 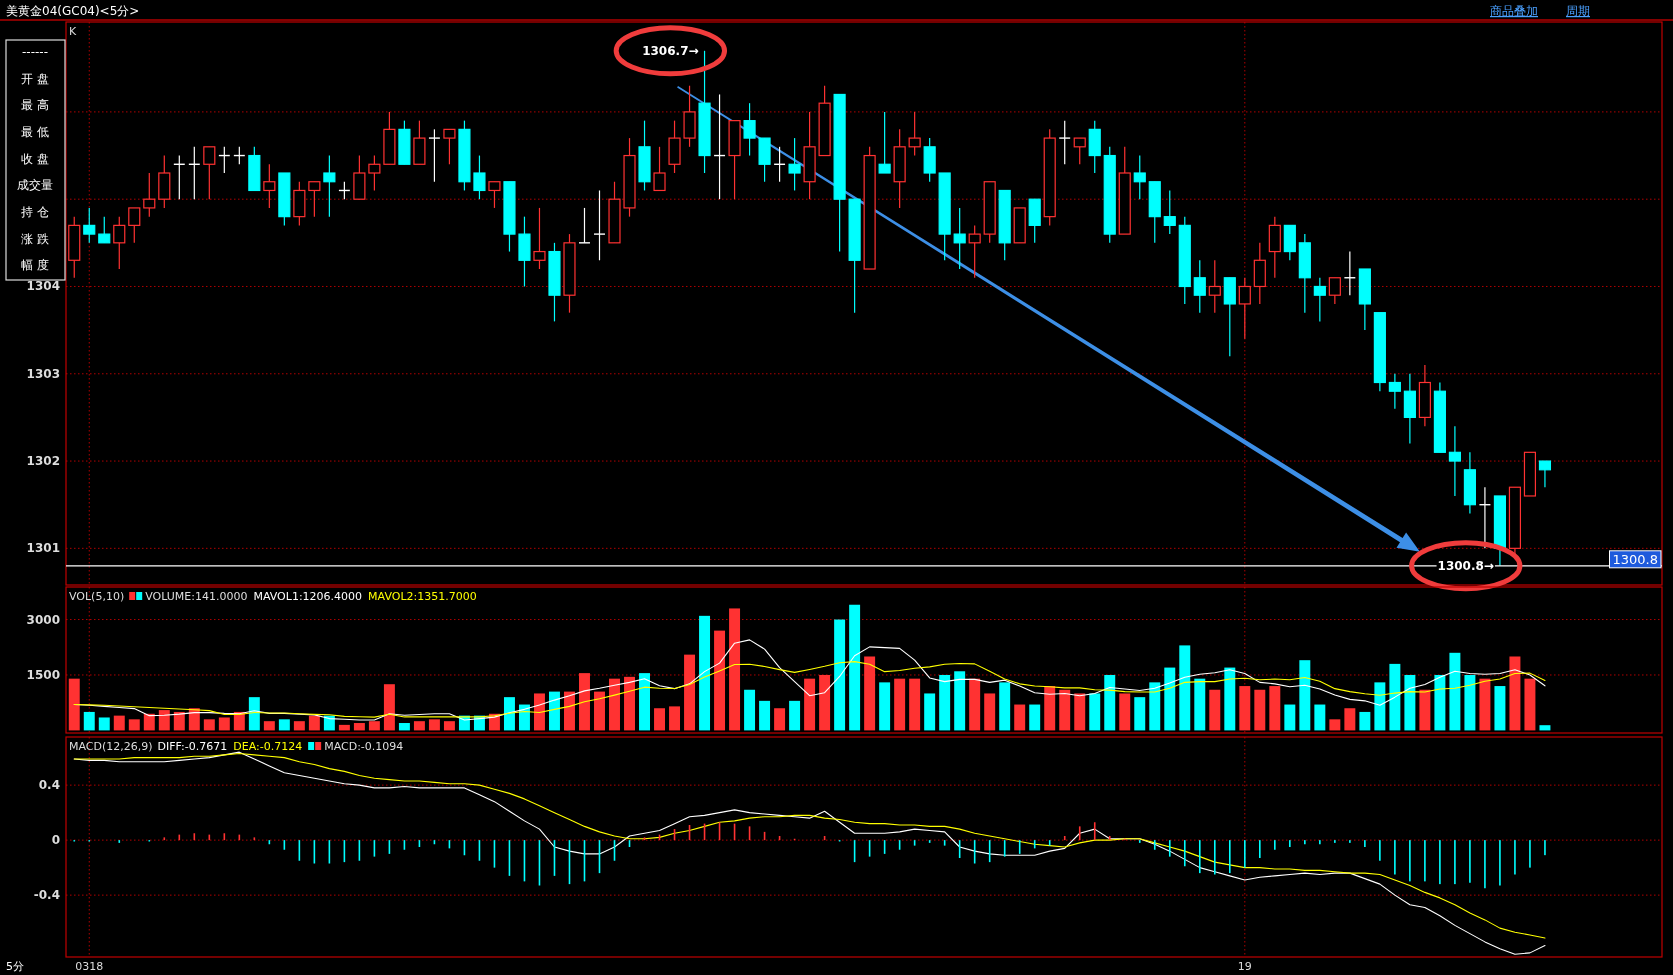 I want to click on chart-title: 美黄金04(GC04)<5分>, so click(x=73, y=11).